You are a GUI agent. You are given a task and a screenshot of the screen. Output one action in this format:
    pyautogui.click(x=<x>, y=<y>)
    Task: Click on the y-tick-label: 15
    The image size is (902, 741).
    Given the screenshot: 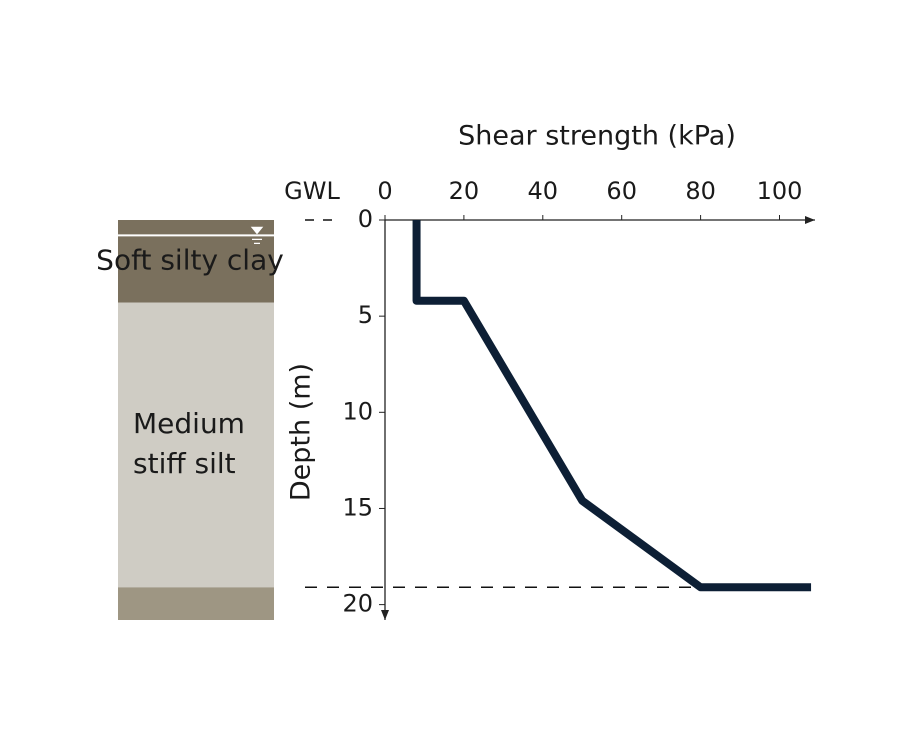 What is the action you would take?
    pyautogui.click(x=357, y=507)
    